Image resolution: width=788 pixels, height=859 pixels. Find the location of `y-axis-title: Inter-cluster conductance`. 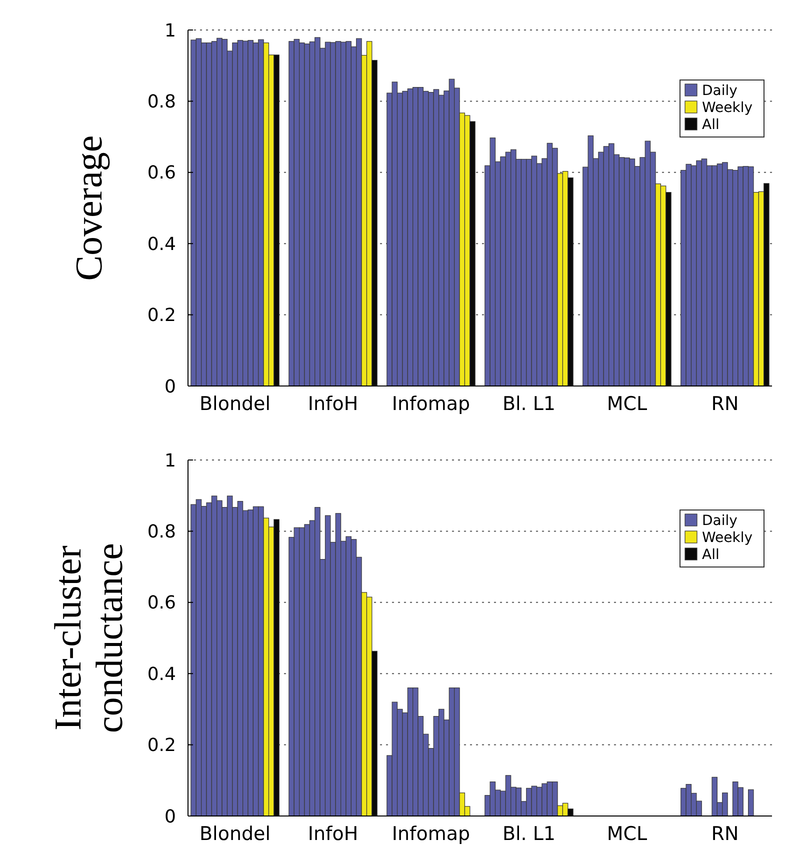

y-axis-title: Inter-cluster conductance is located at coordinates (89, 638).